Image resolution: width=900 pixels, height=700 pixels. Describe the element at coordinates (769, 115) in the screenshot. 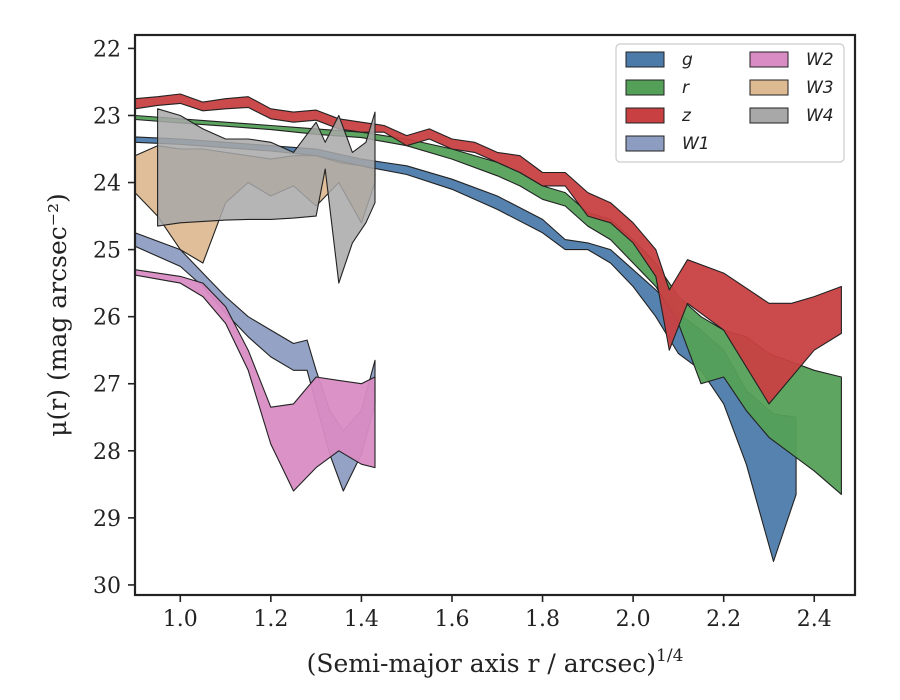

I see `legend-swatch-w4` at that location.